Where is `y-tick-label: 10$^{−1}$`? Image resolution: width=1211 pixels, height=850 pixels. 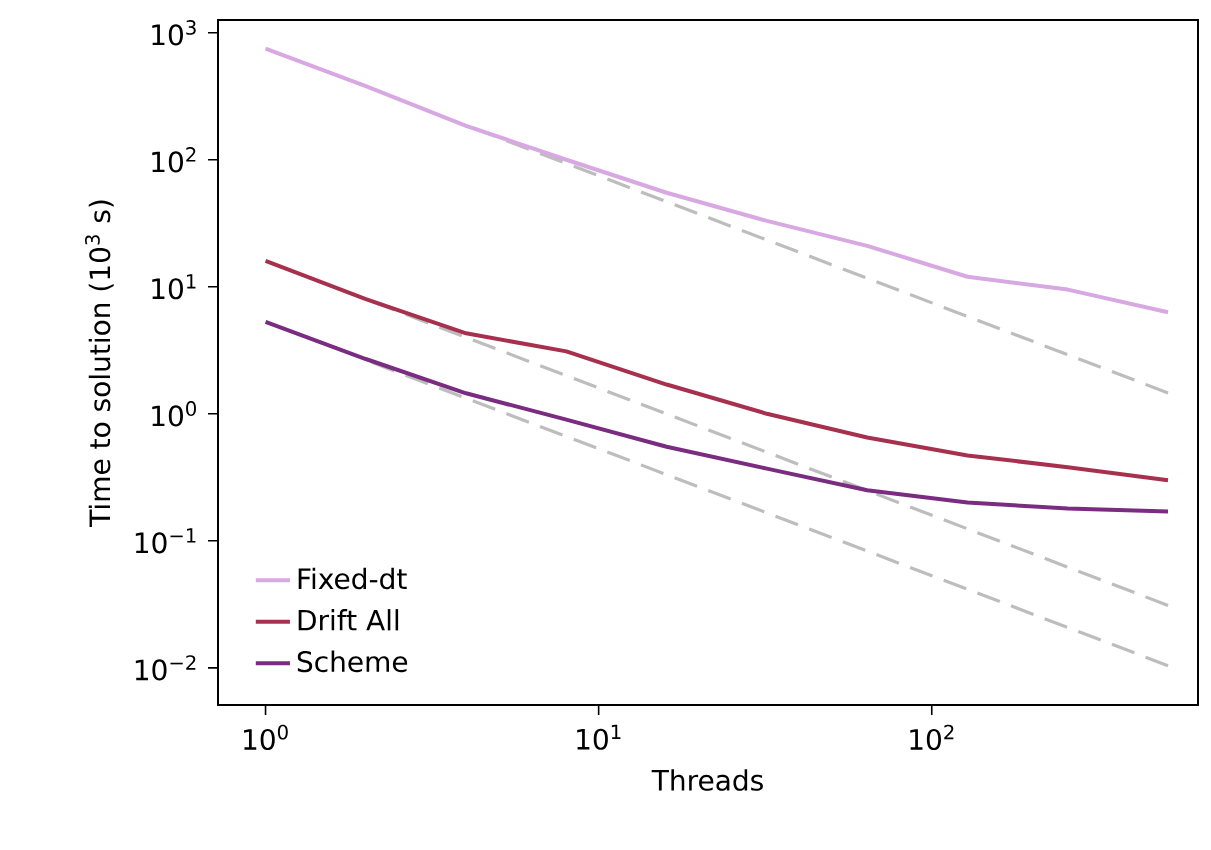
y-tick-label: 10$^{−1}$ is located at coordinates (165, 541).